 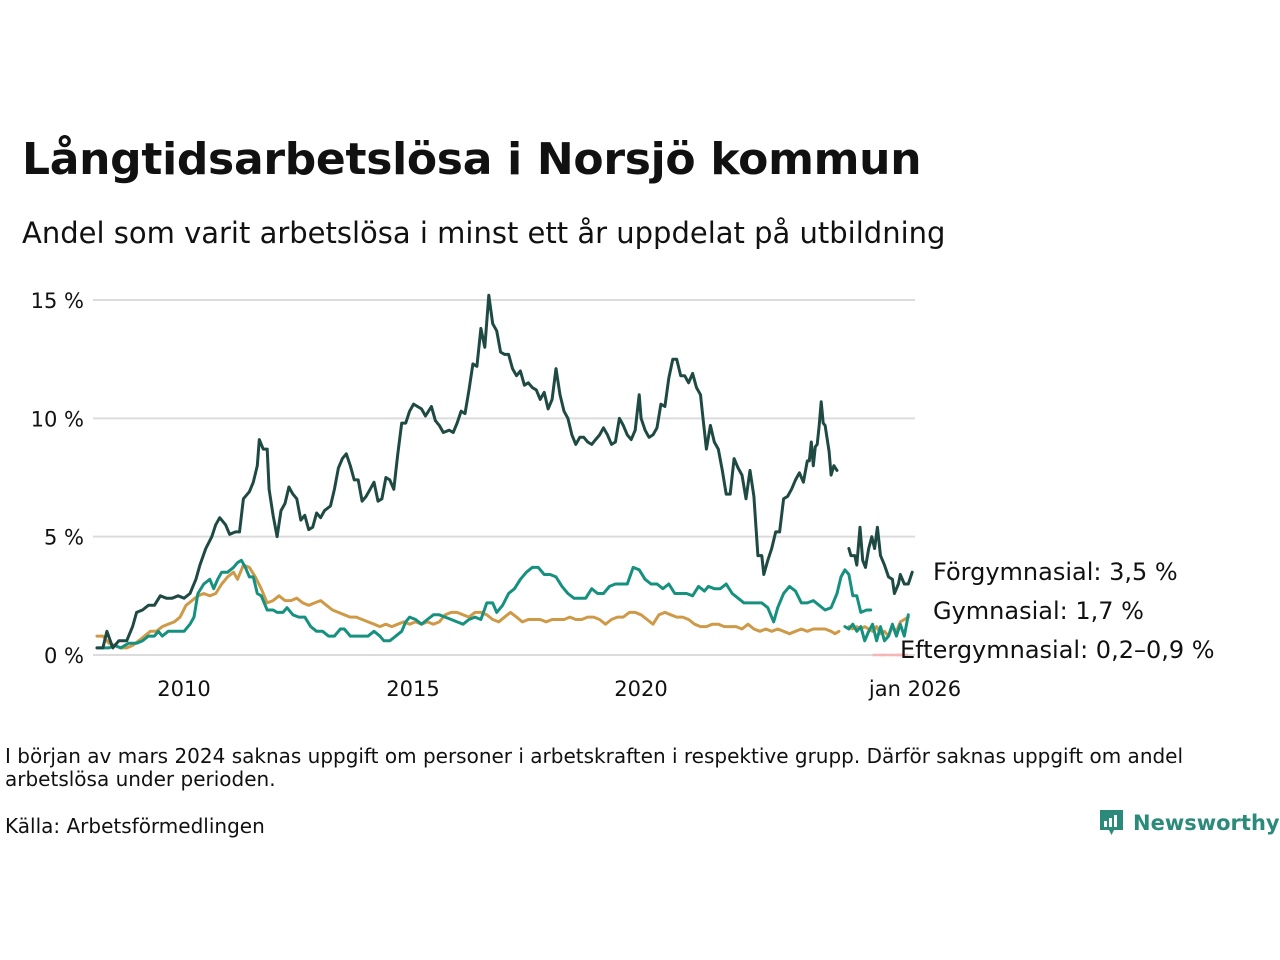 I want to click on end-label-eftergymnasial: Eftergymnasial: 0,2–0,9 %, so click(x=1057, y=650).